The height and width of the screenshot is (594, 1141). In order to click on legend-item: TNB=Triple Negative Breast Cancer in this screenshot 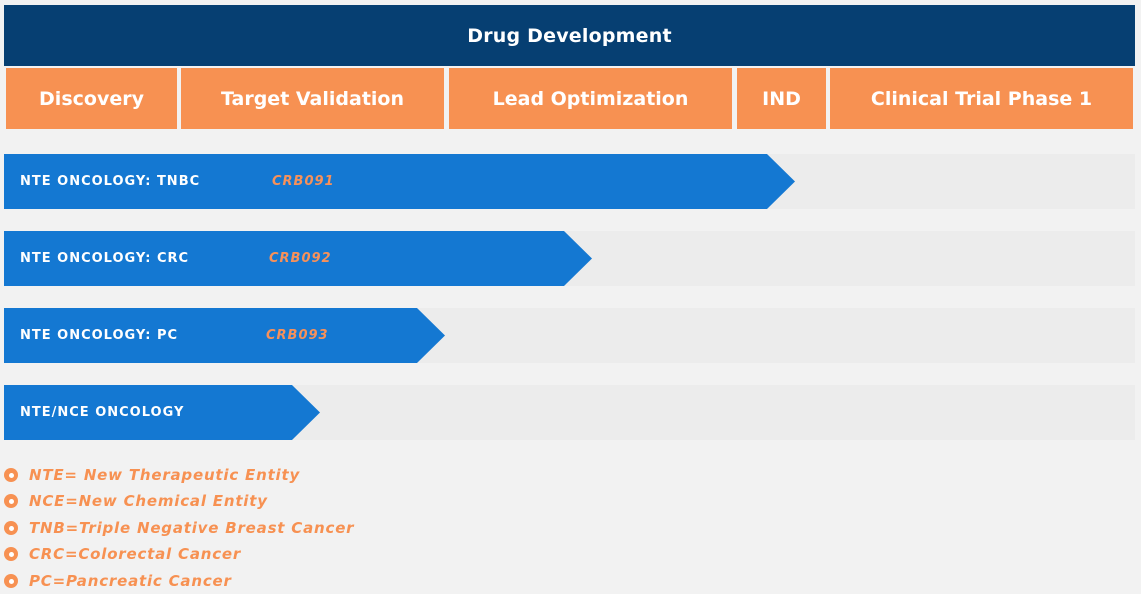, I will do `click(179, 528)`.